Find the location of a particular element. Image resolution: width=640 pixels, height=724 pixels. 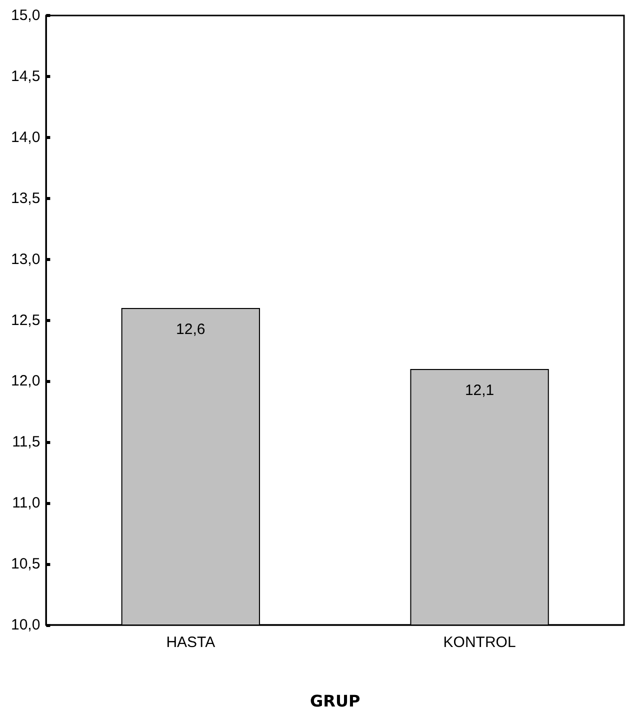

y-tick-label: 10,5 is located at coordinates (25, 564).